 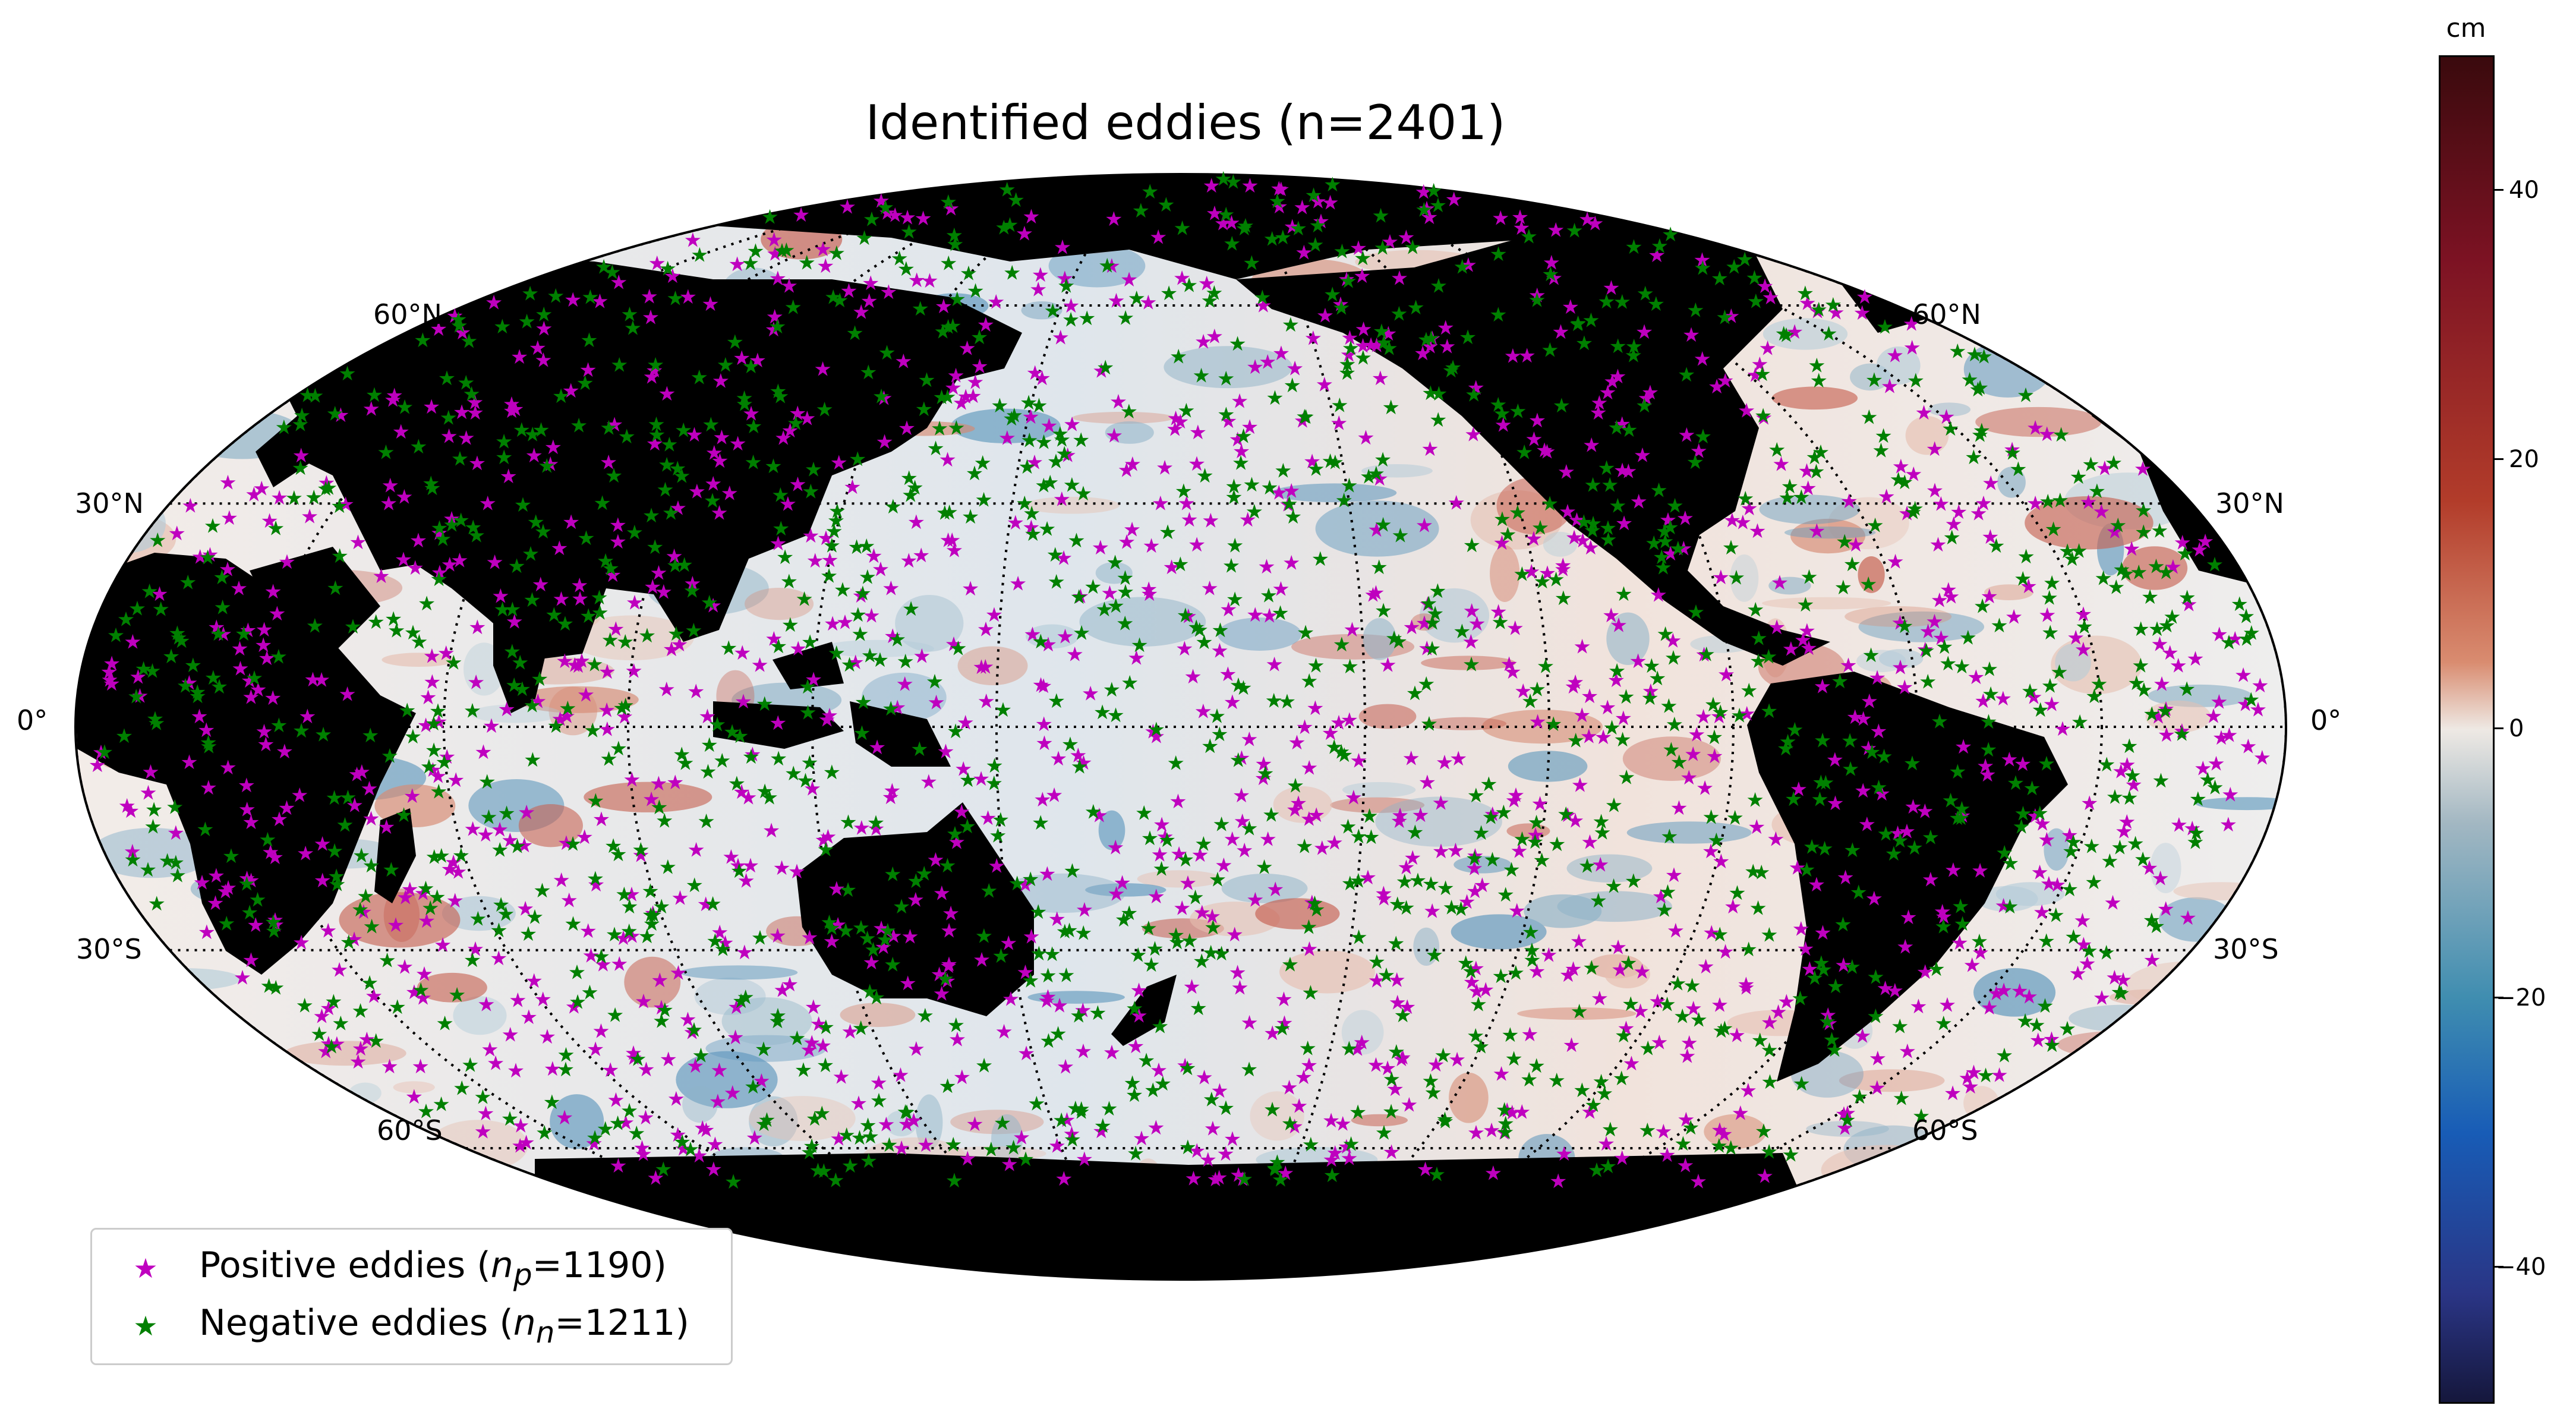 I want to click on lat-label-left-60n: 60°N, so click(x=407, y=314).